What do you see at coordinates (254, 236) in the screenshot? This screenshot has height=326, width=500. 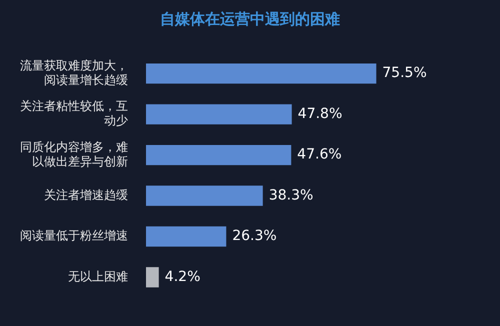 I see `data-label: 26.3%` at bounding box center [254, 236].